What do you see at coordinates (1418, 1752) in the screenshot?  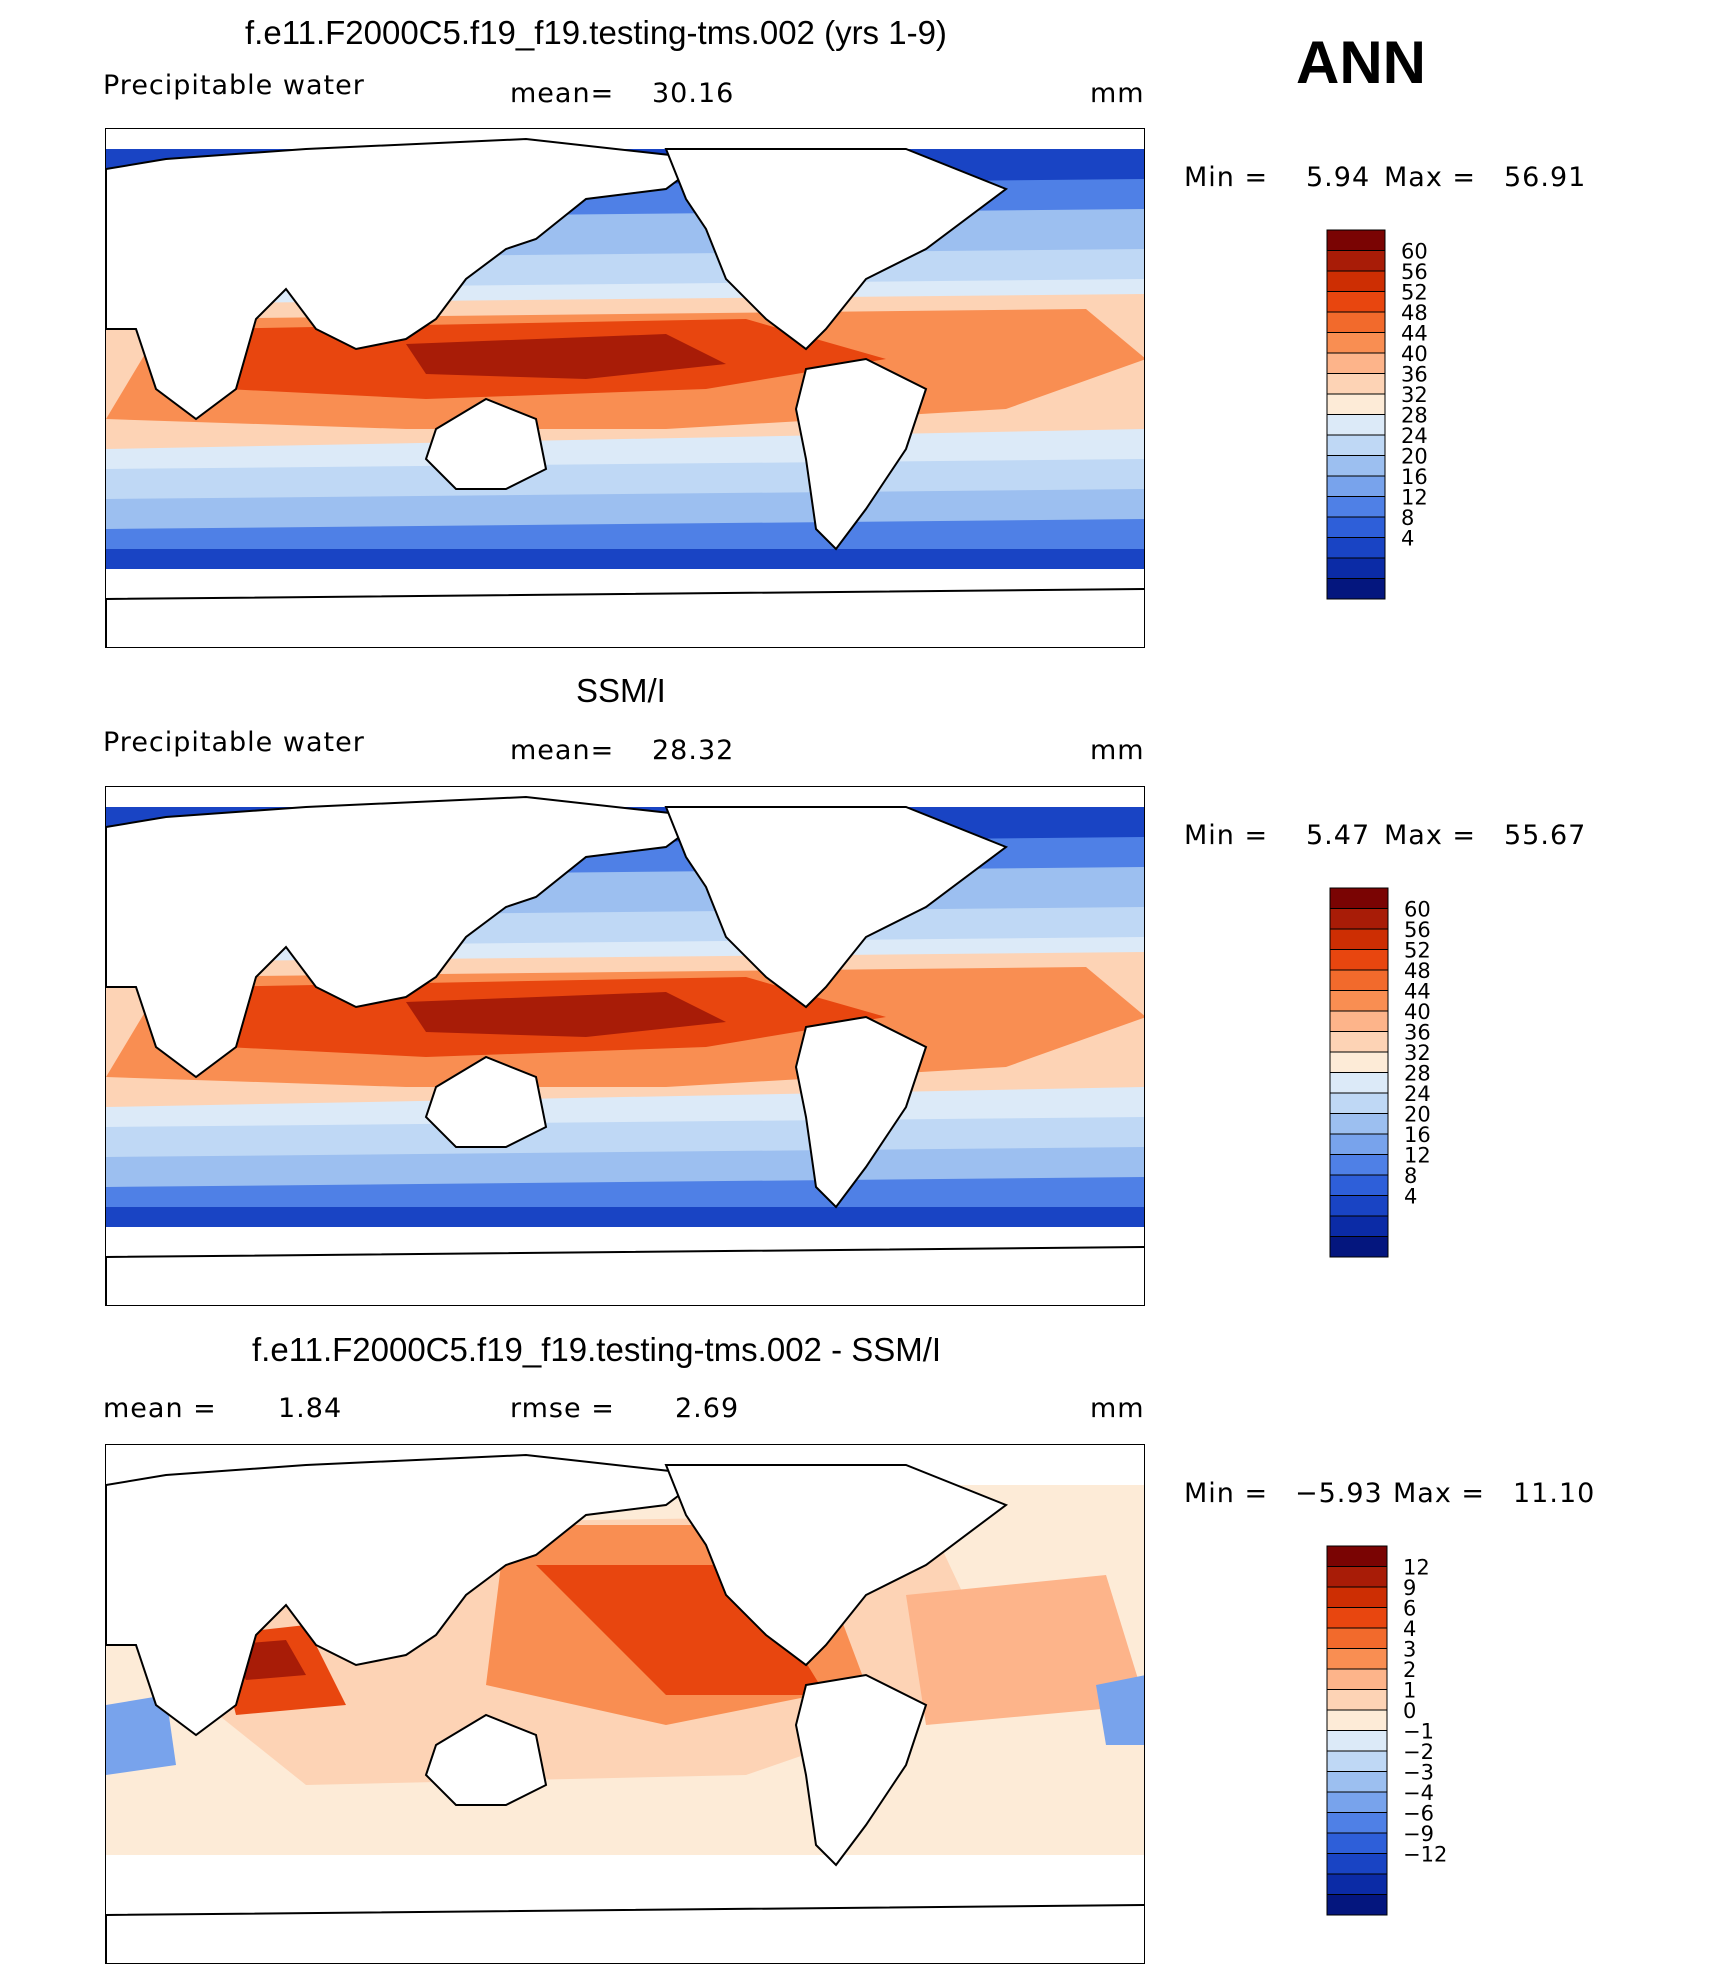 I see `colorbar-tick-label: −2` at bounding box center [1418, 1752].